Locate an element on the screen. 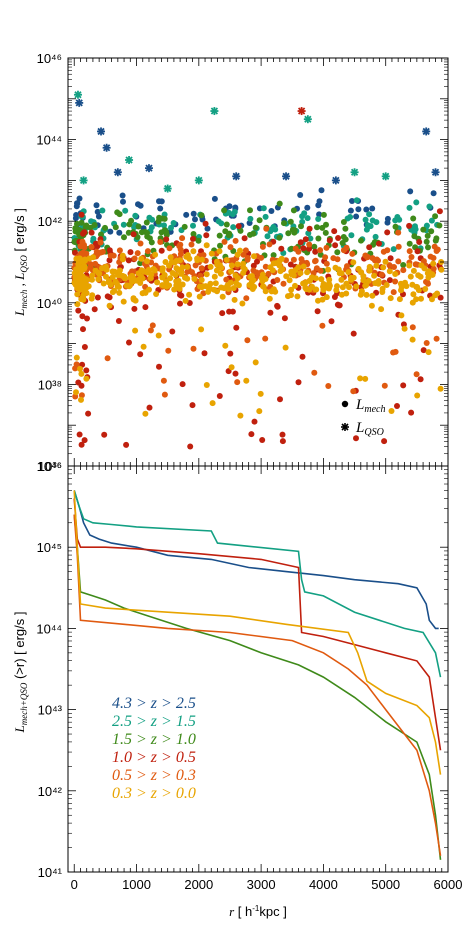 This screenshot has height=926, width=463. legend-entry: 1.0 > z > 0.5 is located at coordinates (154, 757).